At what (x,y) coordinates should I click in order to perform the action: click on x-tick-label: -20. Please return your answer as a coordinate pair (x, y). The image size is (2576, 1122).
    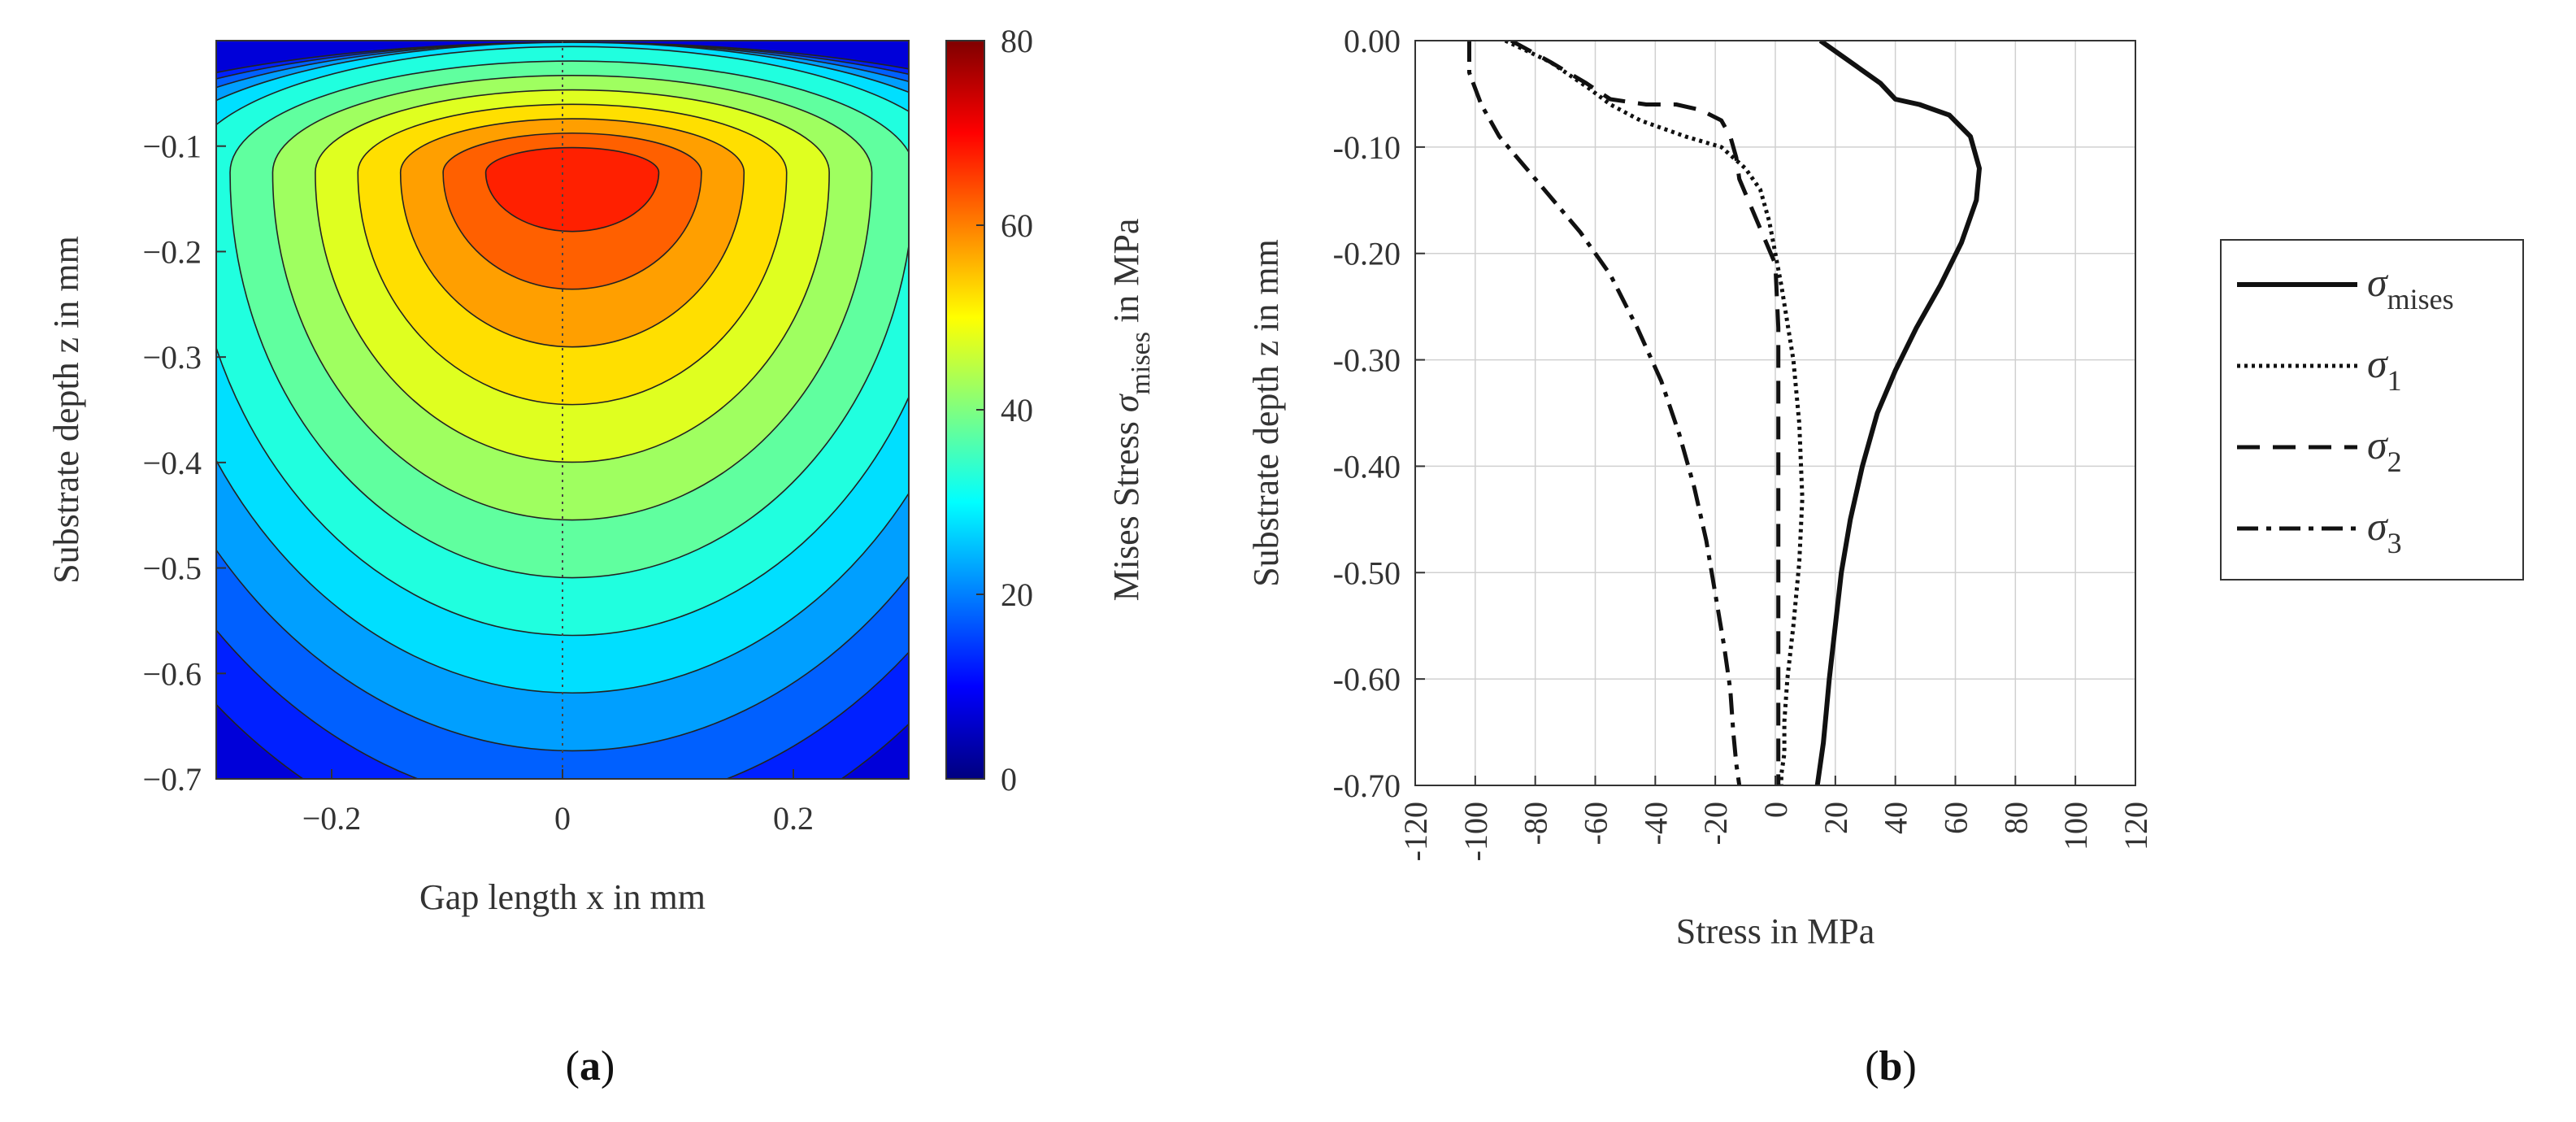
    Looking at the image, I should click on (1715, 823).